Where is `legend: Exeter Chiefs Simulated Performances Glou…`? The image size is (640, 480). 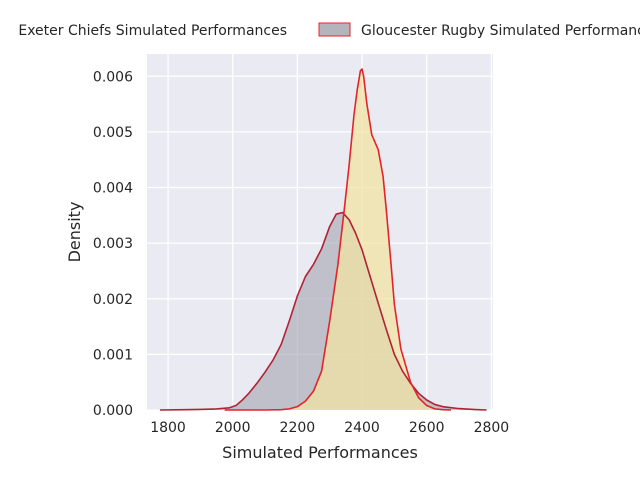 legend: Exeter Chiefs Simulated Performances Glou… is located at coordinates (329, 30).